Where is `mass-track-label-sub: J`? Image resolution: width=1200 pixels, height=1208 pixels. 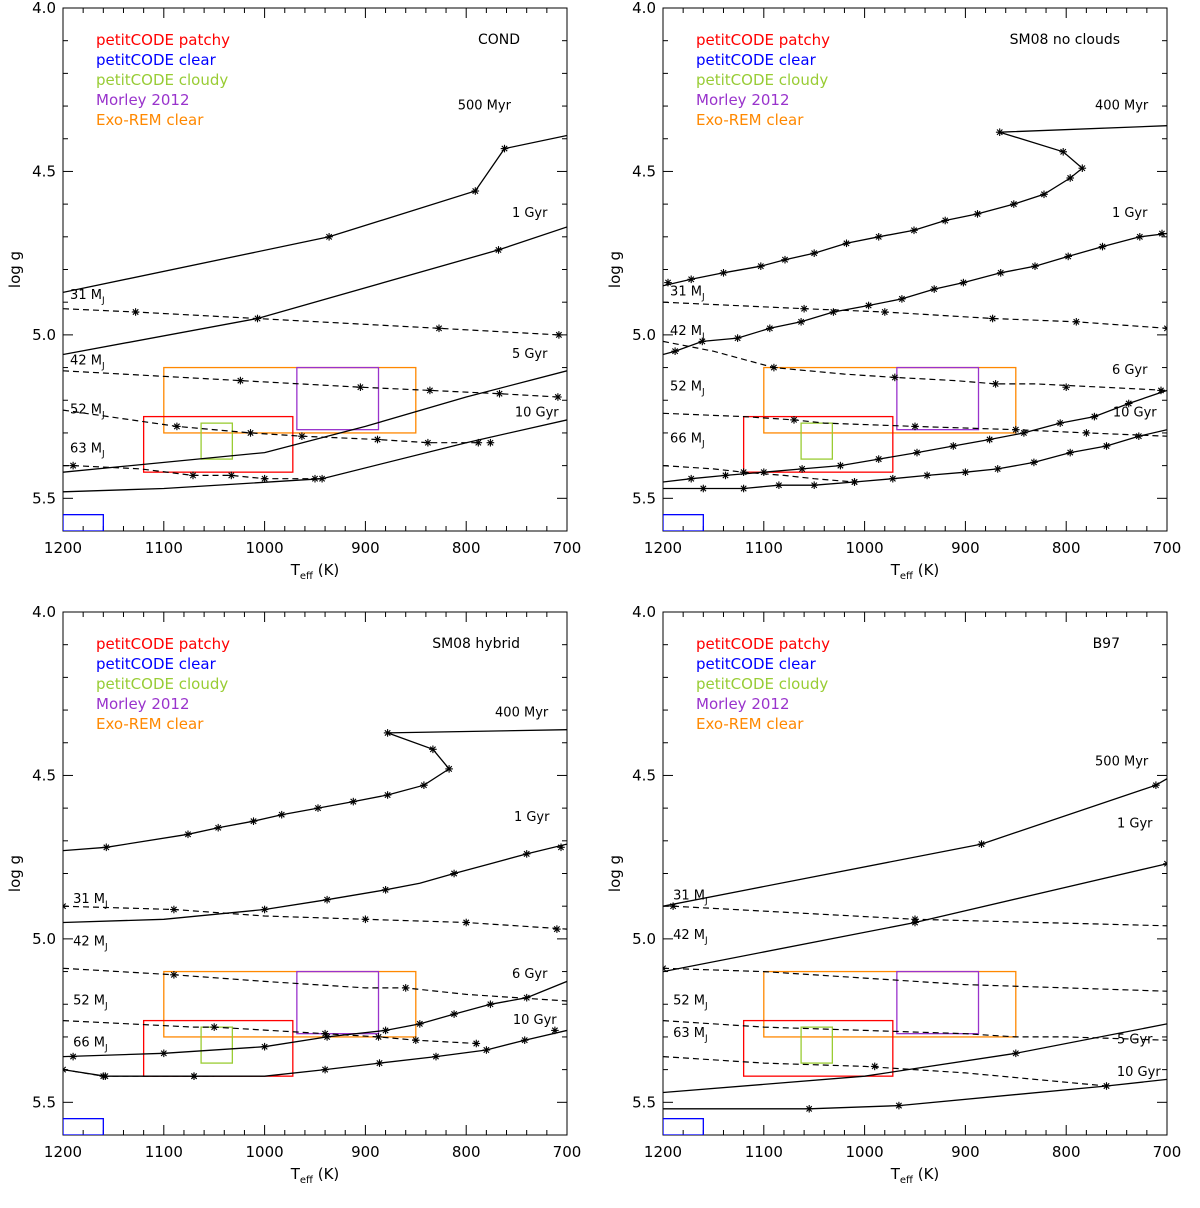 mass-track-label-sub: J is located at coordinates (103, 301).